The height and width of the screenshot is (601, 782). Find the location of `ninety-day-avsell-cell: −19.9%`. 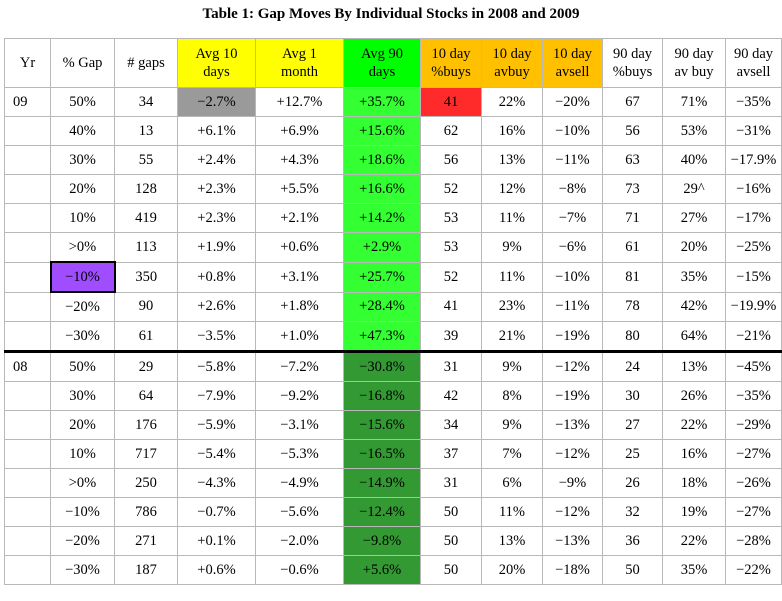

ninety-day-avsell-cell: −19.9% is located at coordinates (753, 306).